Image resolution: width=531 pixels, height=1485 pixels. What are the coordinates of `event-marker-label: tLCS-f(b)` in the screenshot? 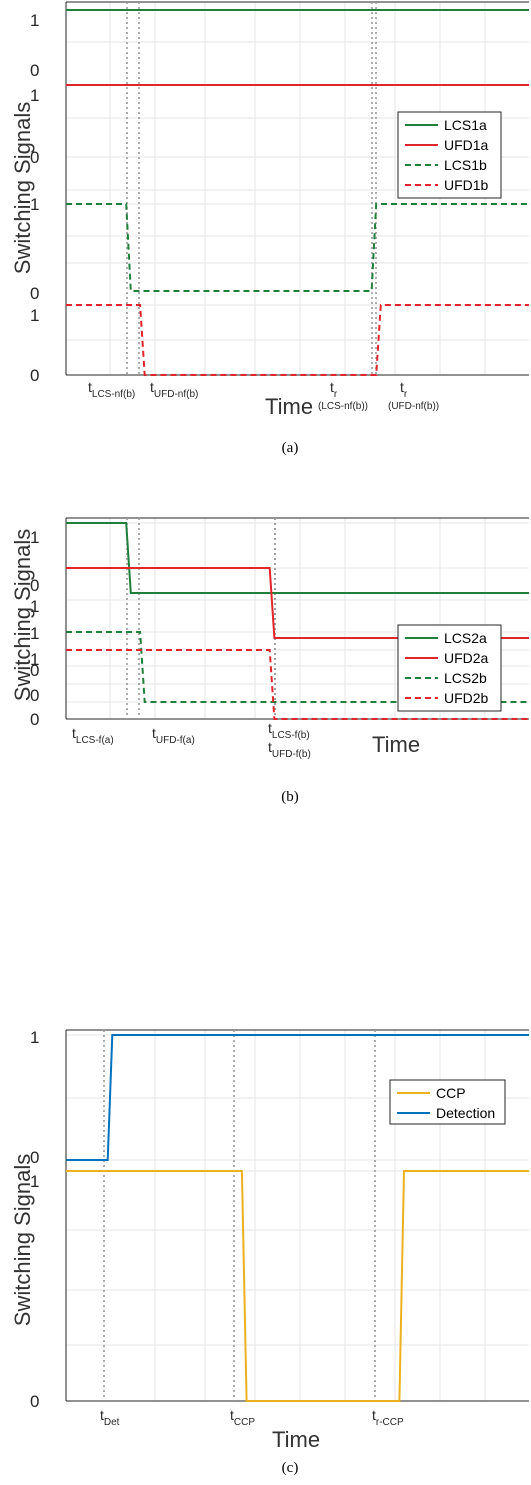 It's located at (289, 730).